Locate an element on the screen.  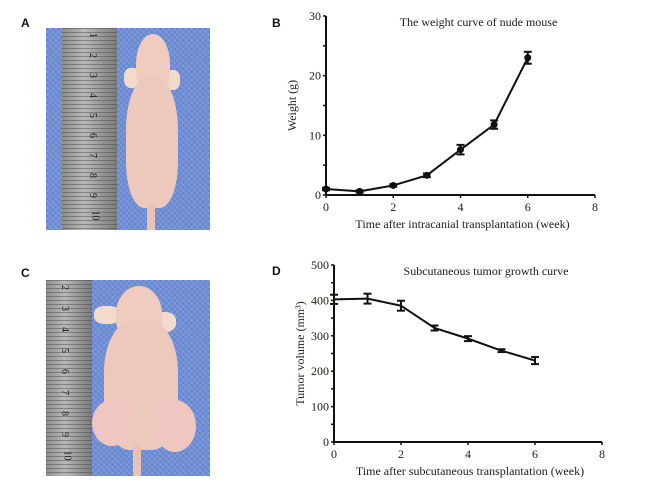
y-tick-label: 500 is located at coordinates (320, 265).